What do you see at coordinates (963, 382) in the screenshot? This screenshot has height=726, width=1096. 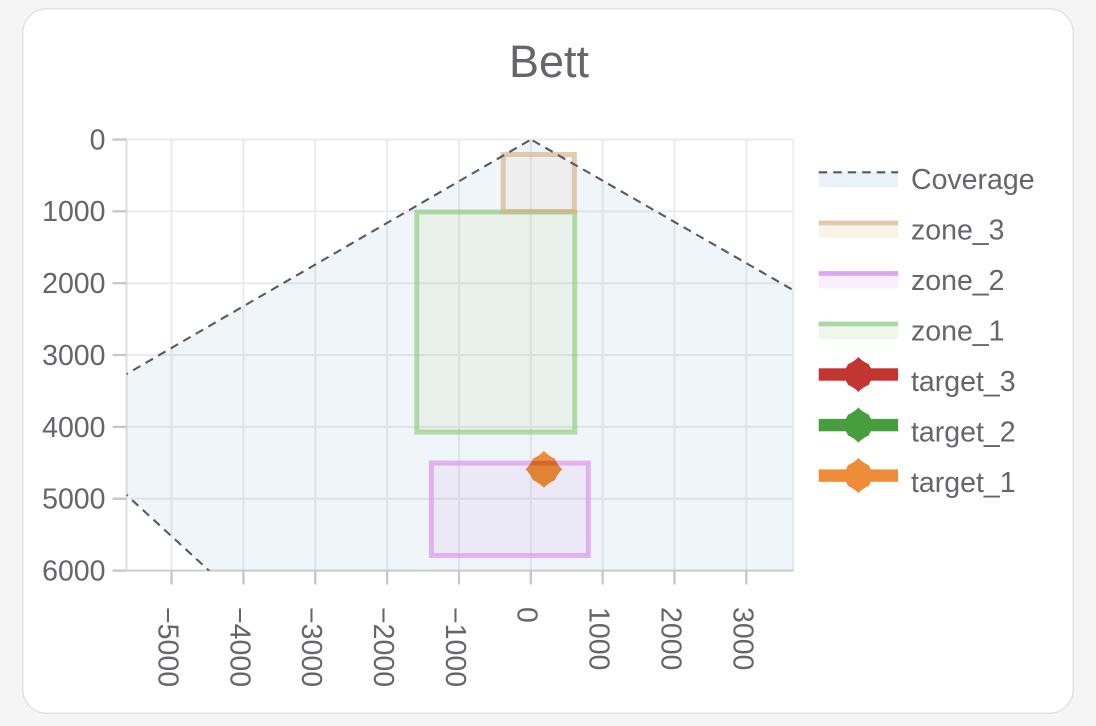 I see `svg-text: target_3` at bounding box center [963, 382].